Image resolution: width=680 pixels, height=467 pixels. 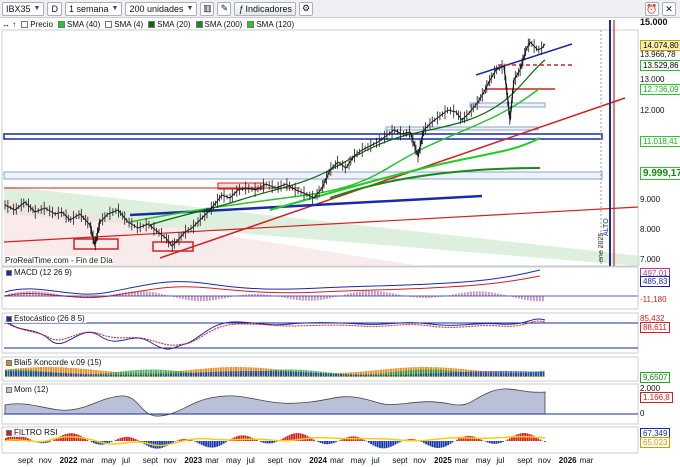 What do you see at coordinates (320, 288) in the screenshot?
I see `macd-panel-frame` at bounding box center [320, 288].